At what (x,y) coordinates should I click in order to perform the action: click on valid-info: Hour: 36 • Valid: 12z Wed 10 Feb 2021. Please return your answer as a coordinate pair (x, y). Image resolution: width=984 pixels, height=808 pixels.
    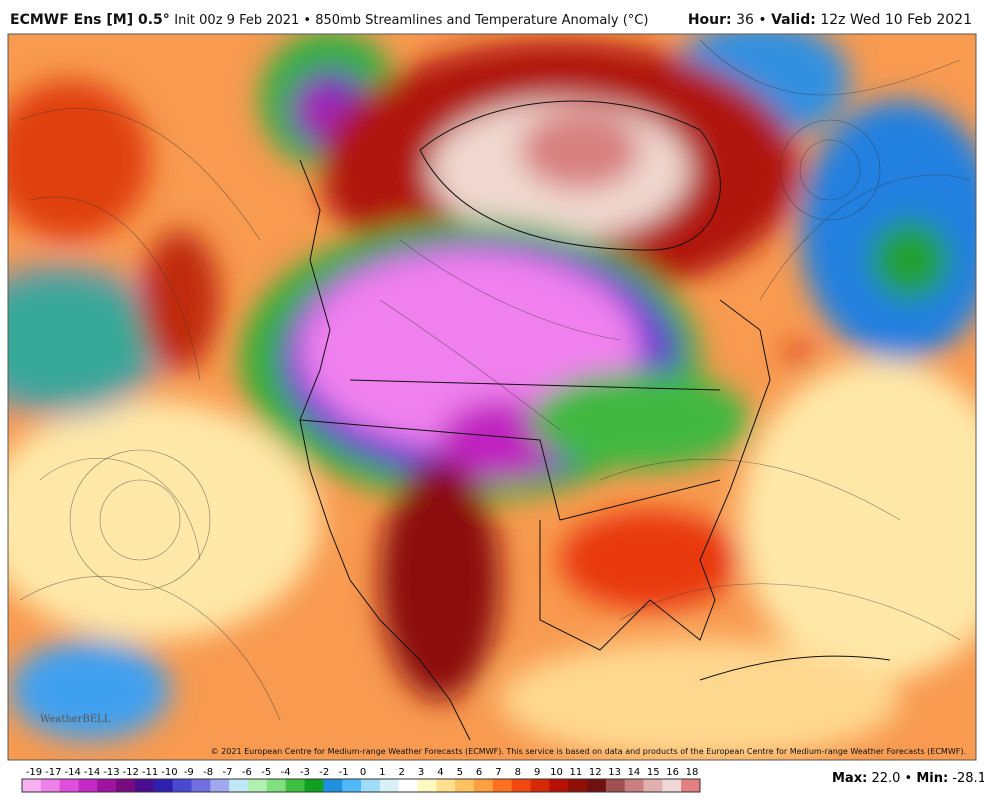
    Looking at the image, I should click on (830, 20).